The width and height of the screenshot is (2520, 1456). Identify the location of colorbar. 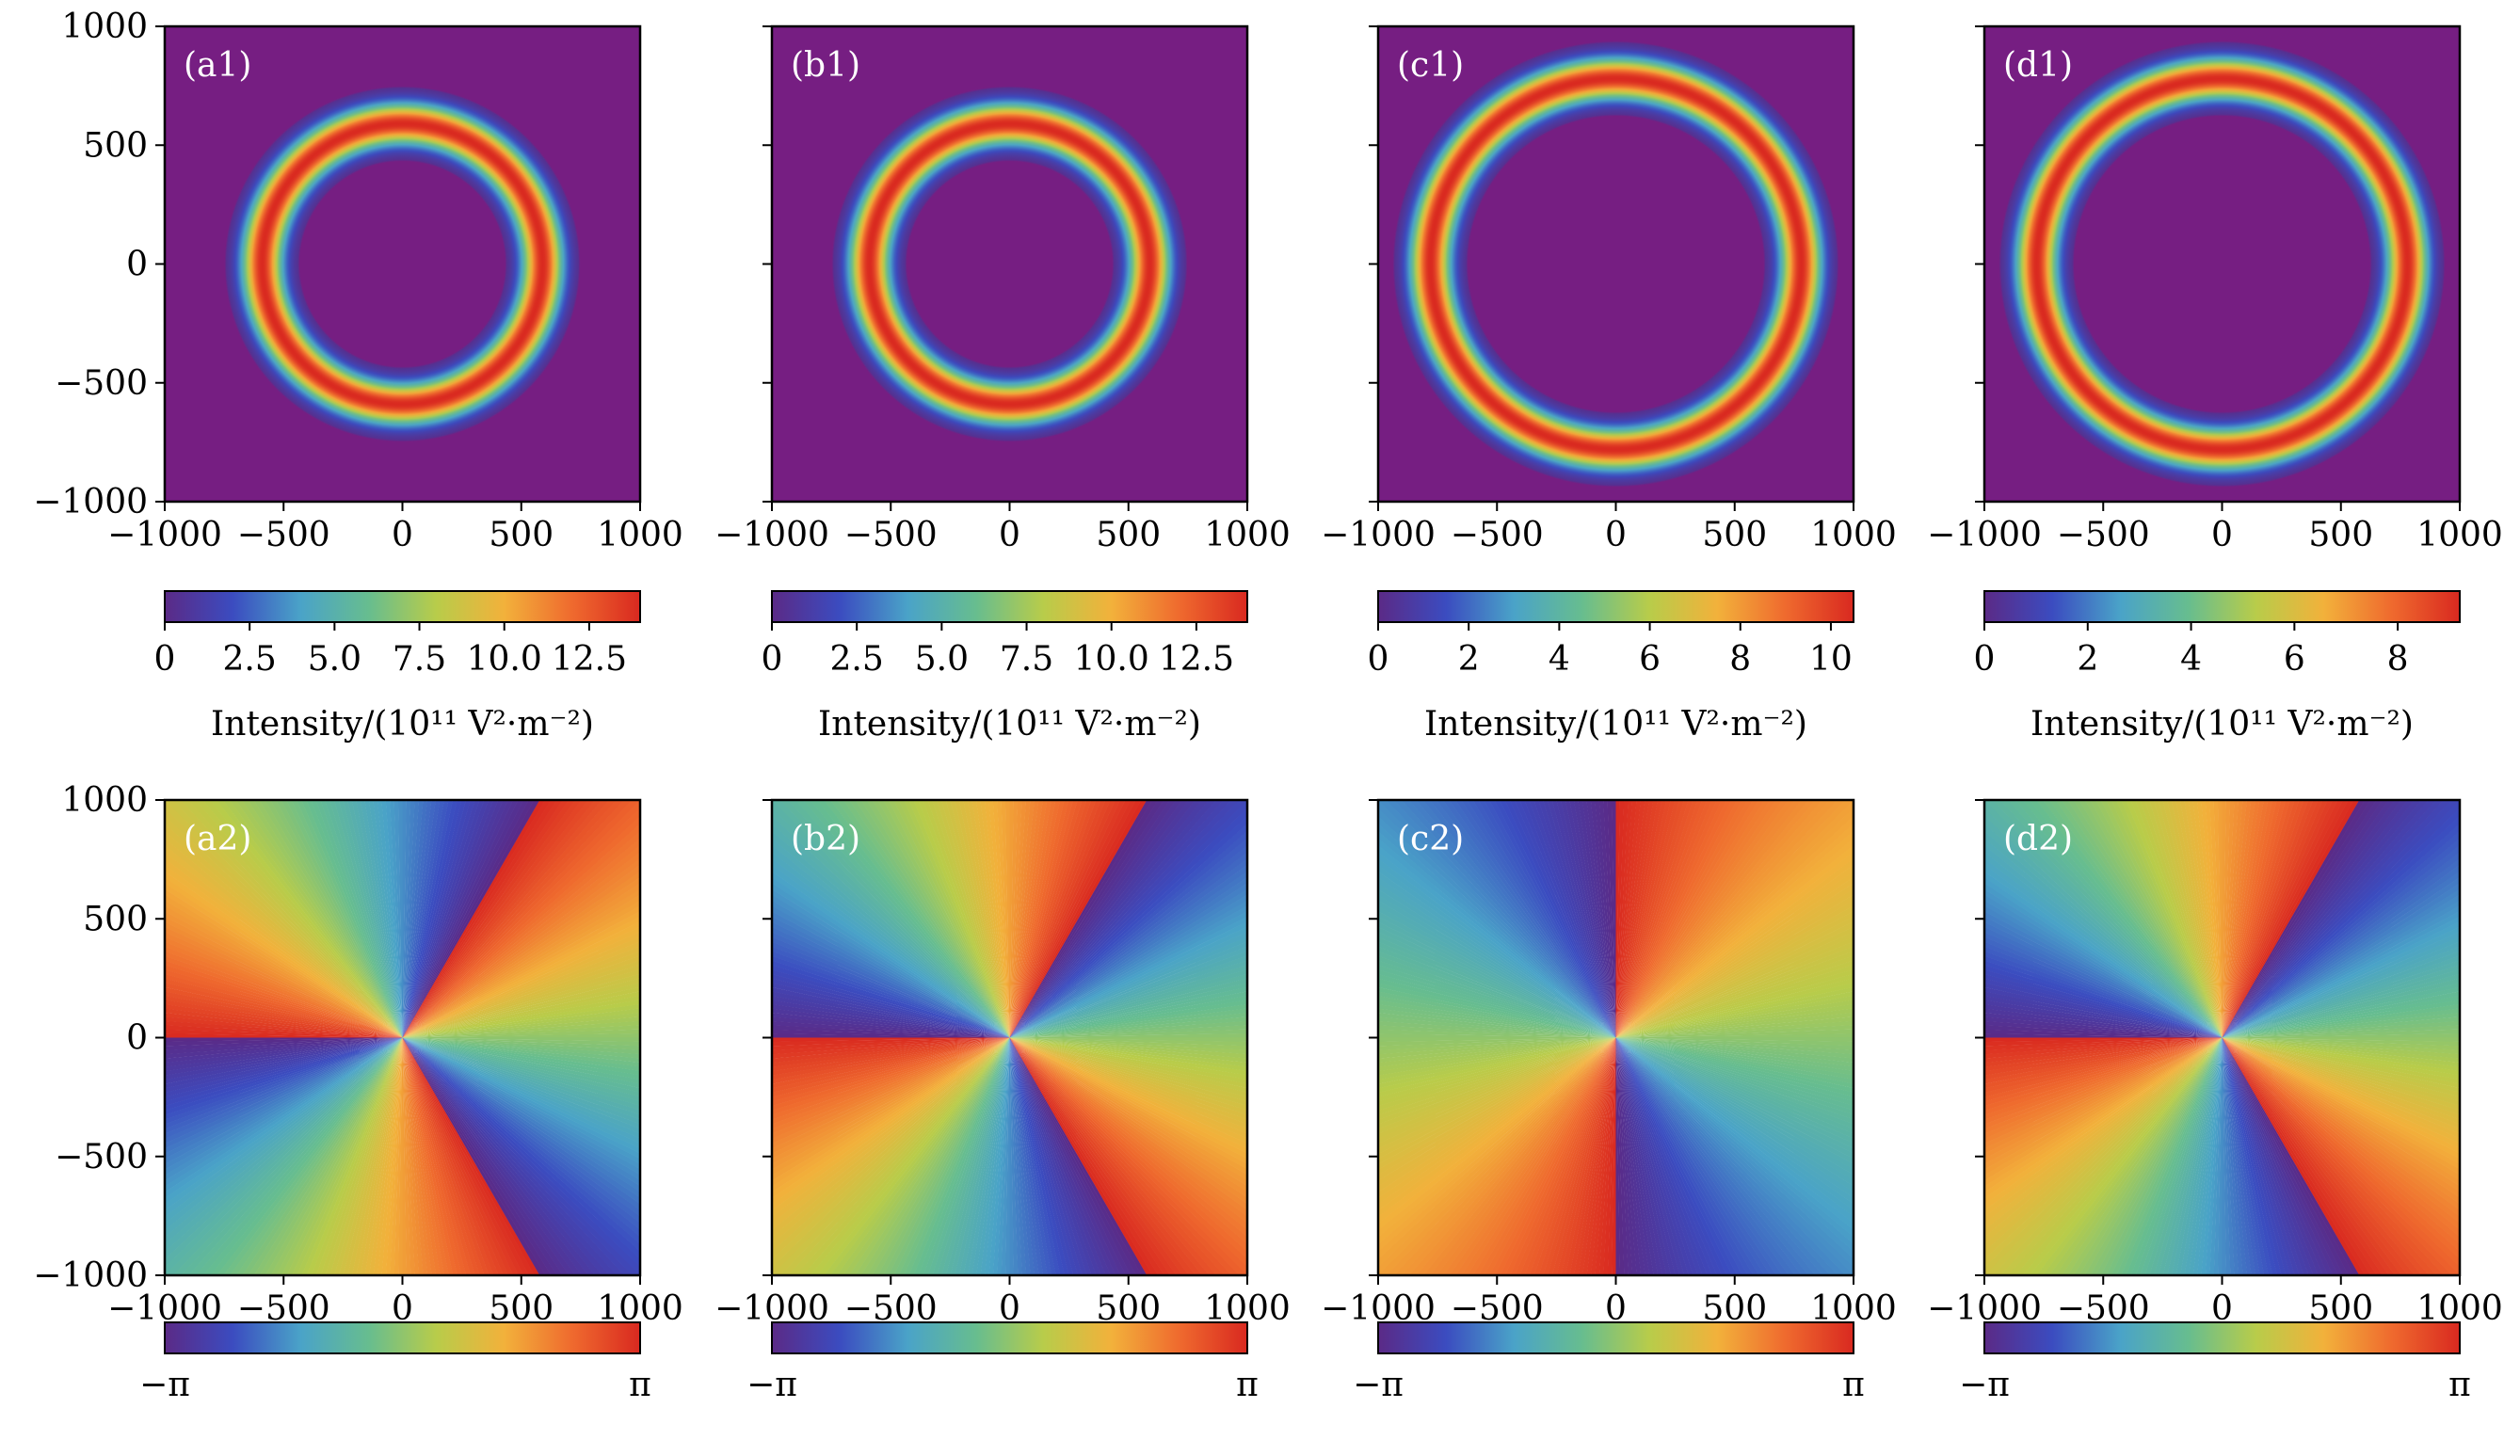
(1615, 1337).